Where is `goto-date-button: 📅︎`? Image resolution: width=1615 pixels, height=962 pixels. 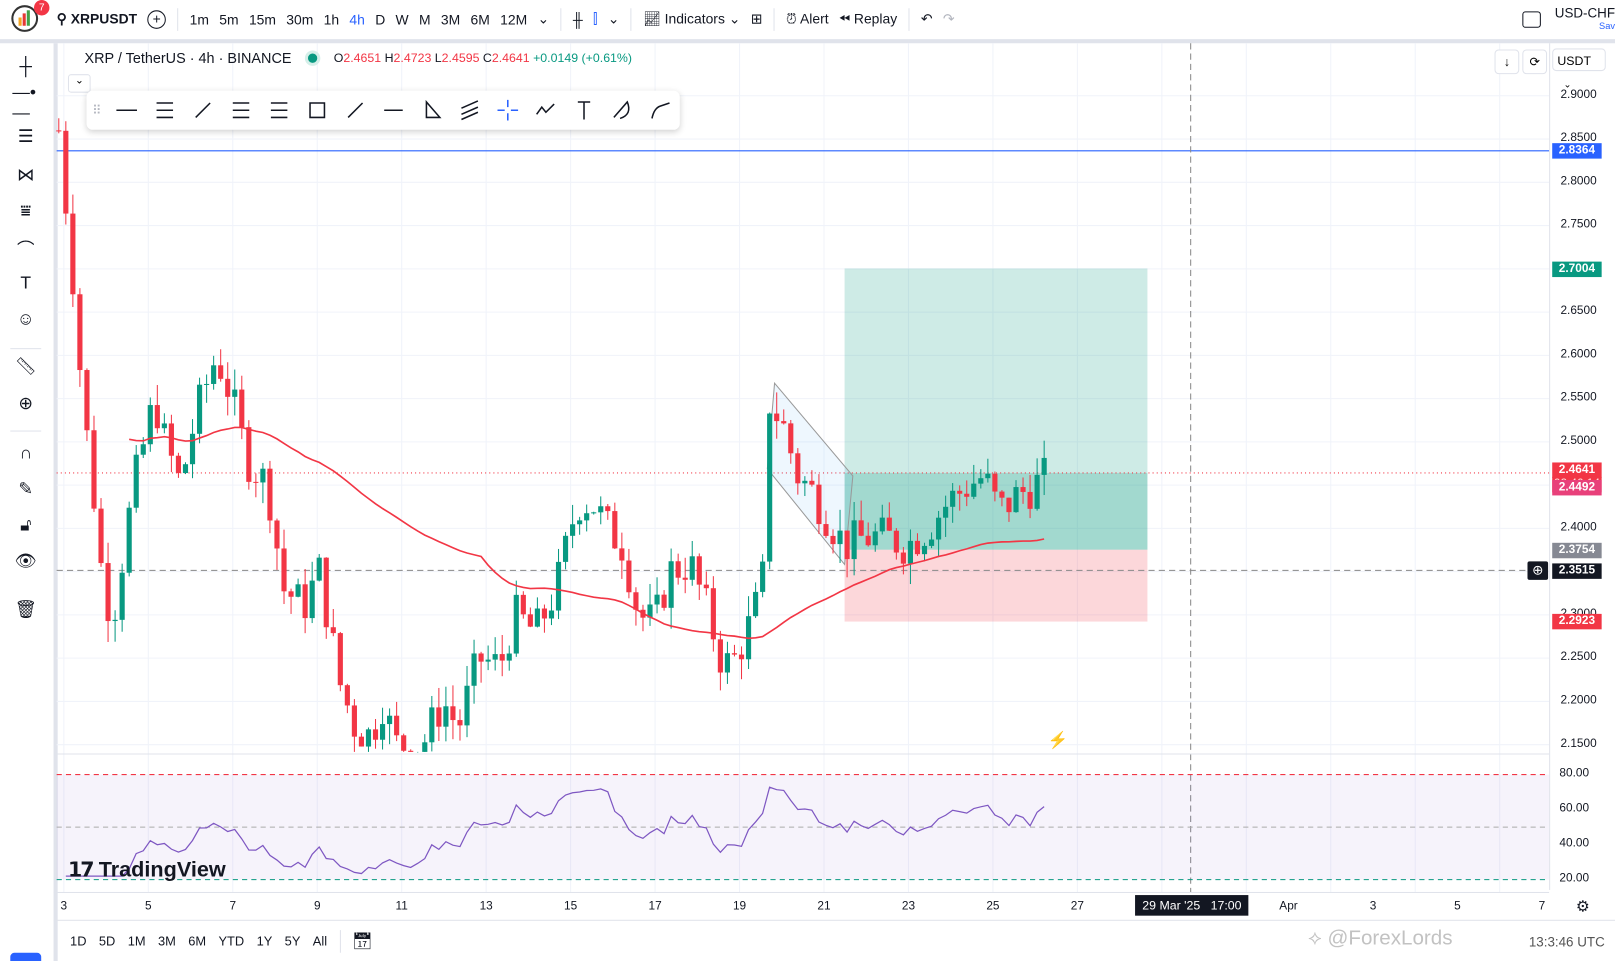
goto-date-button: 📅︎ is located at coordinates (362, 941).